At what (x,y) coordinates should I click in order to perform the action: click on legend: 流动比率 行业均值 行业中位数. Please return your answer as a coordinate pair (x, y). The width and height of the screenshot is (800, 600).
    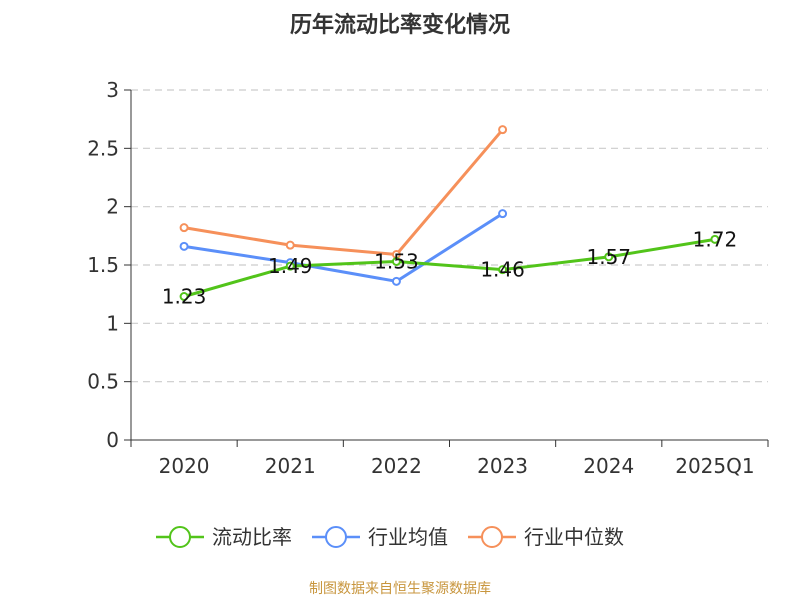
    Looking at the image, I should click on (390, 537).